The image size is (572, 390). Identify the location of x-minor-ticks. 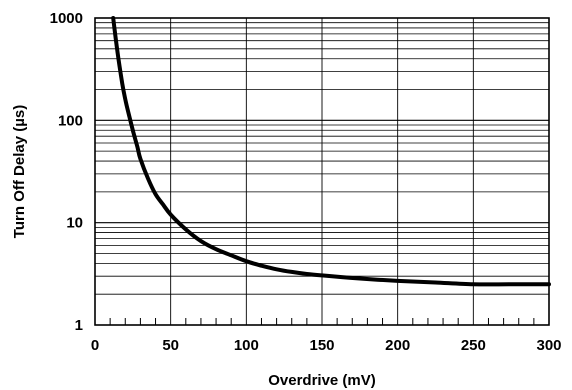
(322, 321).